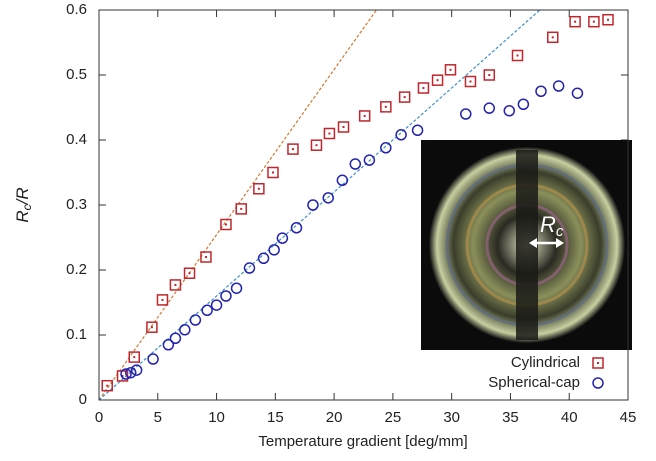 Image resolution: width=656 pixels, height=461 pixels. What do you see at coordinates (534, 382) in the screenshot?
I see `legend-label: Spherical-cap` at bounding box center [534, 382].